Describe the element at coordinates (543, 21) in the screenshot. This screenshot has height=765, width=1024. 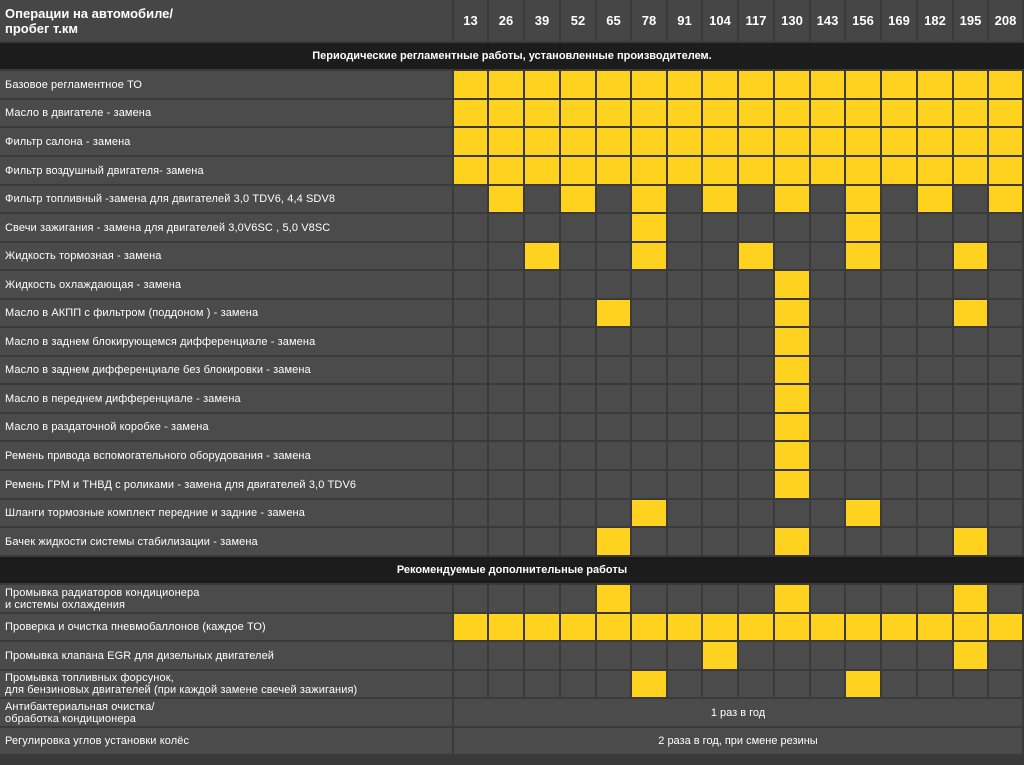
I see `header-km-39: 39` at that location.